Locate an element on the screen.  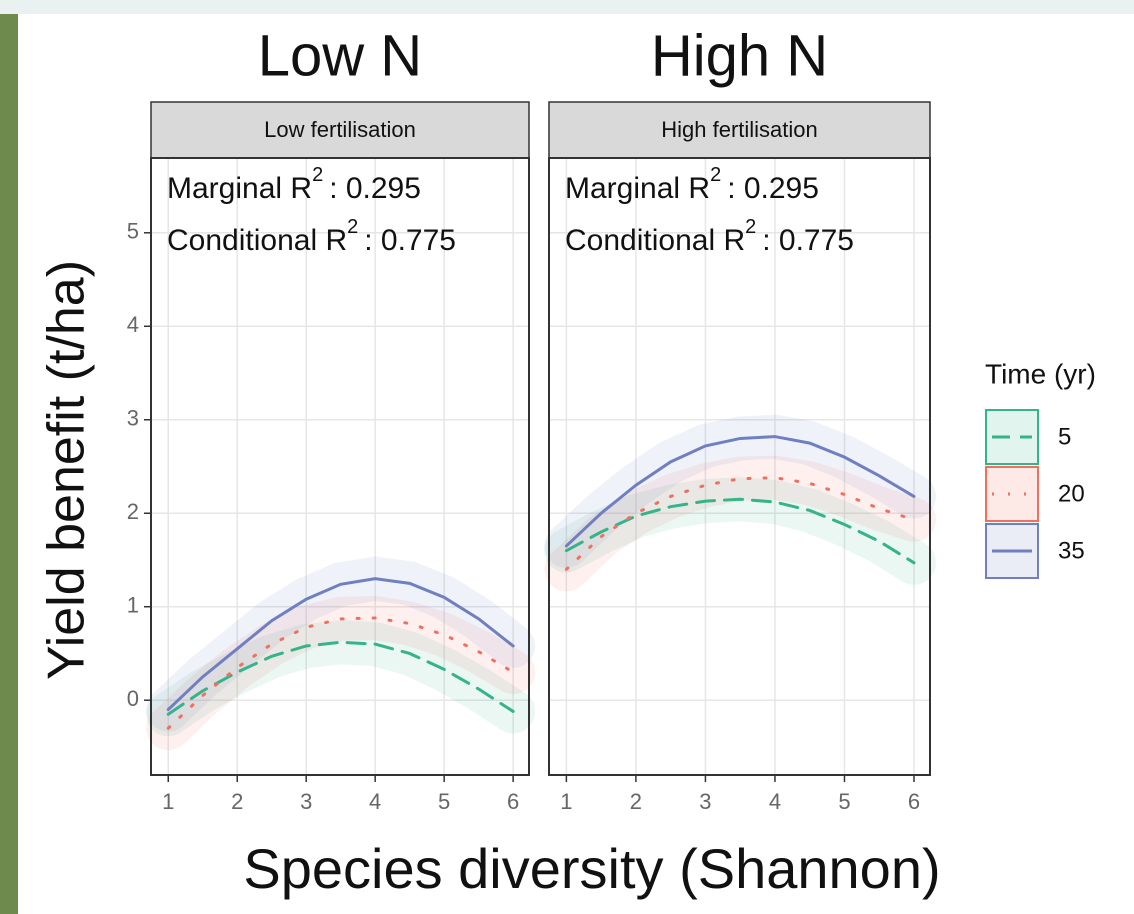
x-axis-label: Species diversity (Shannon) is located at coordinates (591, 868).